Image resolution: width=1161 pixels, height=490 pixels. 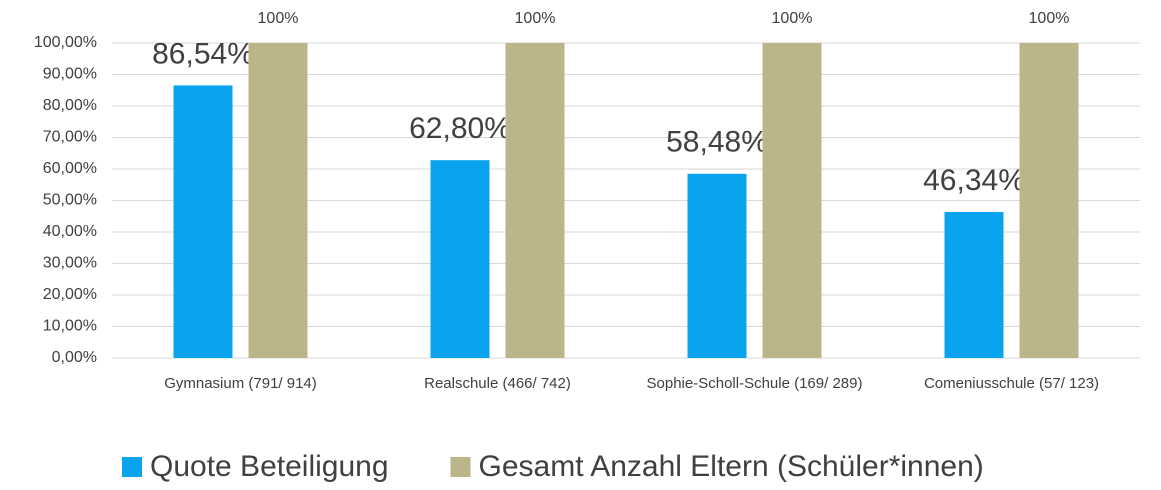 I want to click on y-tick-label: 10,00%, so click(x=70, y=326).